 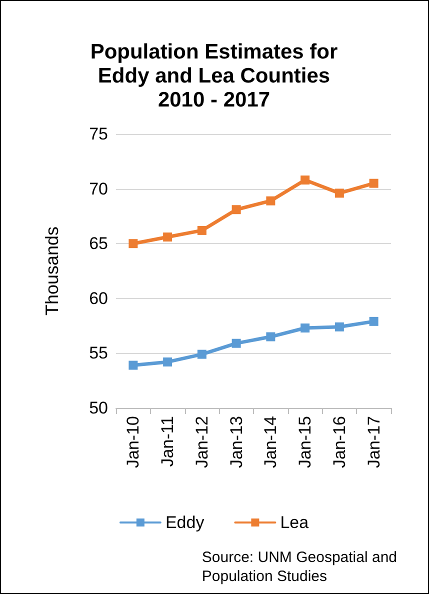 What do you see at coordinates (185, 522) in the screenshot?
I see `legend-label: Eddy` at bounding box center [185, 522].